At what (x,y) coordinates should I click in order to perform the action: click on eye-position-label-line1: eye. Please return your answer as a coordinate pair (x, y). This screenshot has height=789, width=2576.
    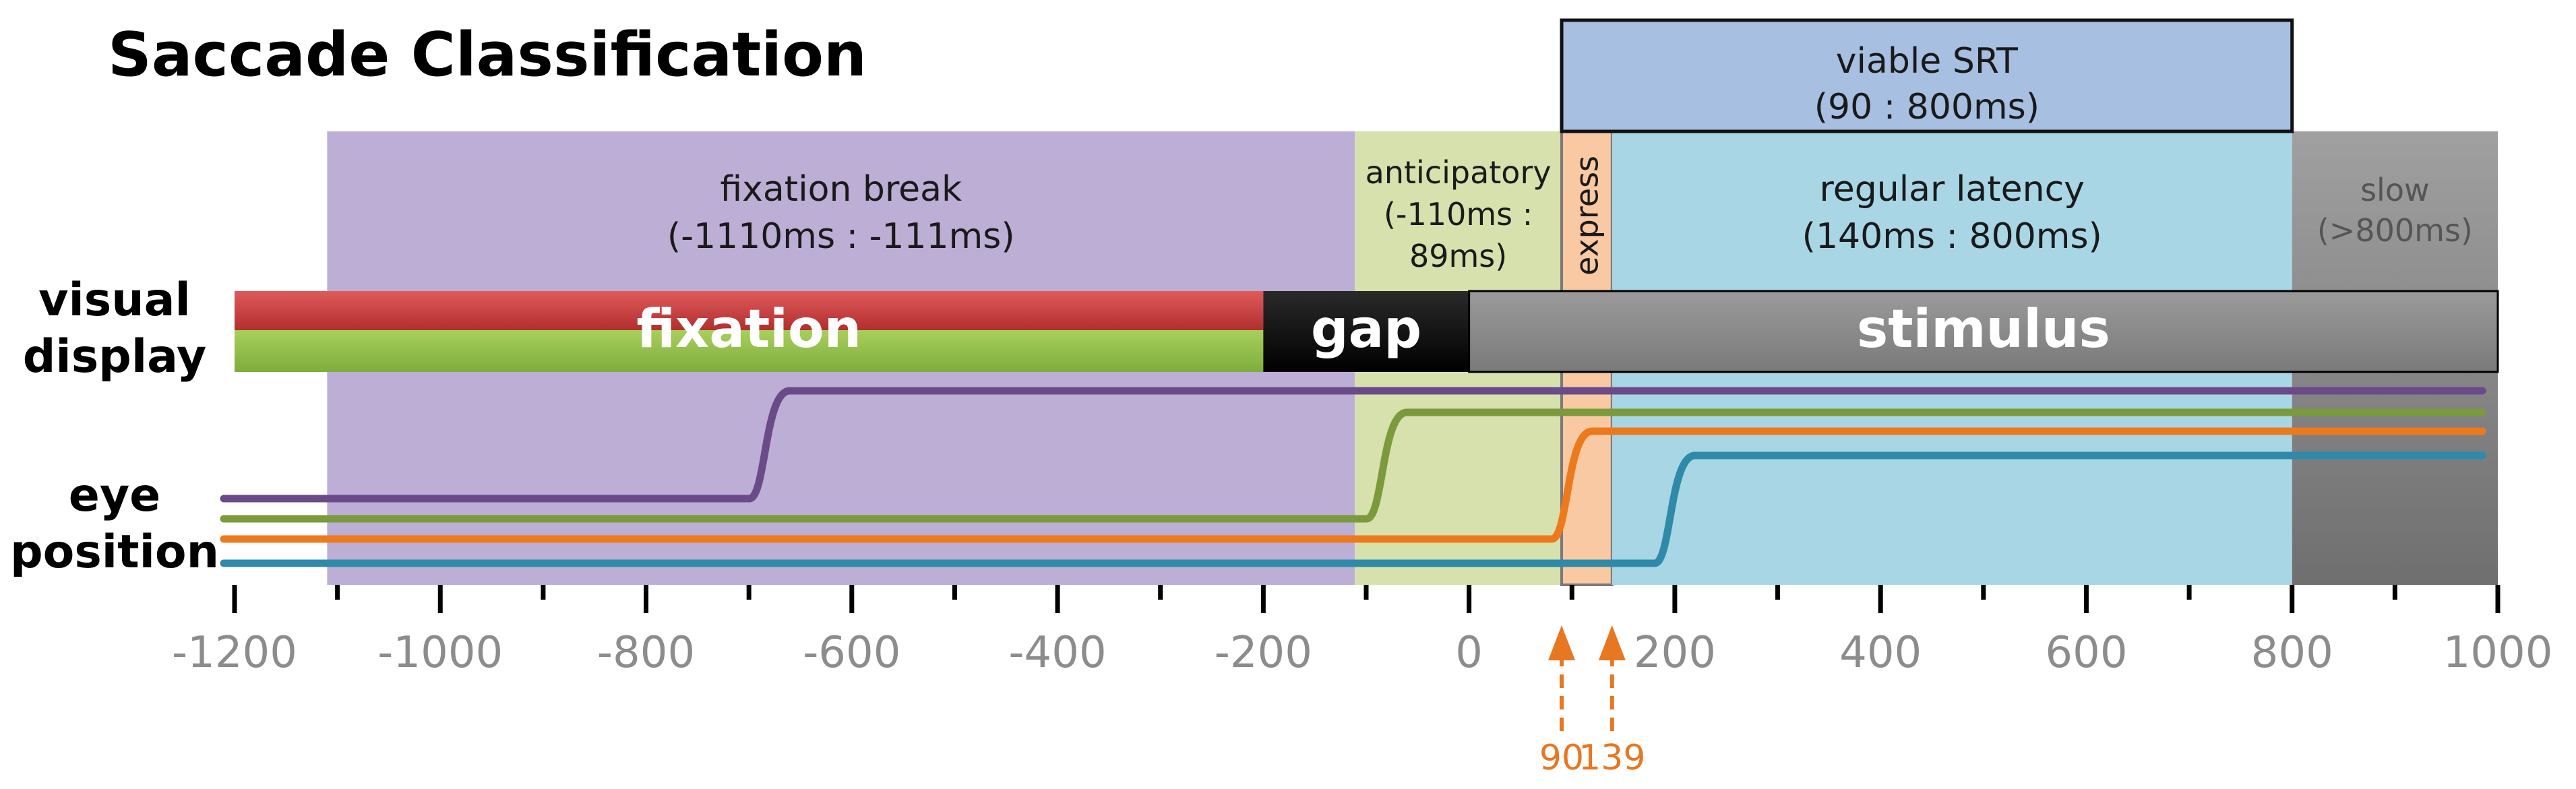
    Looking at the image, I should click on (115, 495).